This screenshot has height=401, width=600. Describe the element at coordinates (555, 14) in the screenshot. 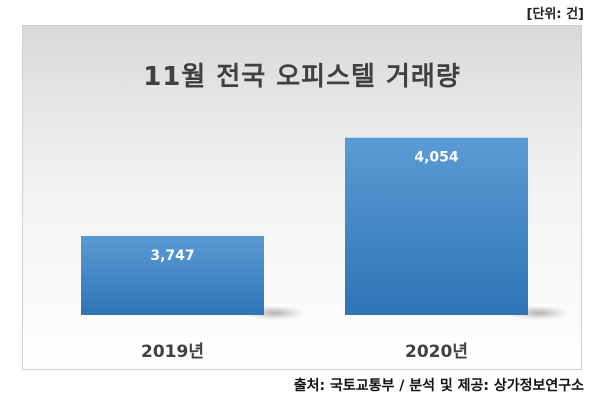

I see `unit-label: [단위: 건]` at that location.